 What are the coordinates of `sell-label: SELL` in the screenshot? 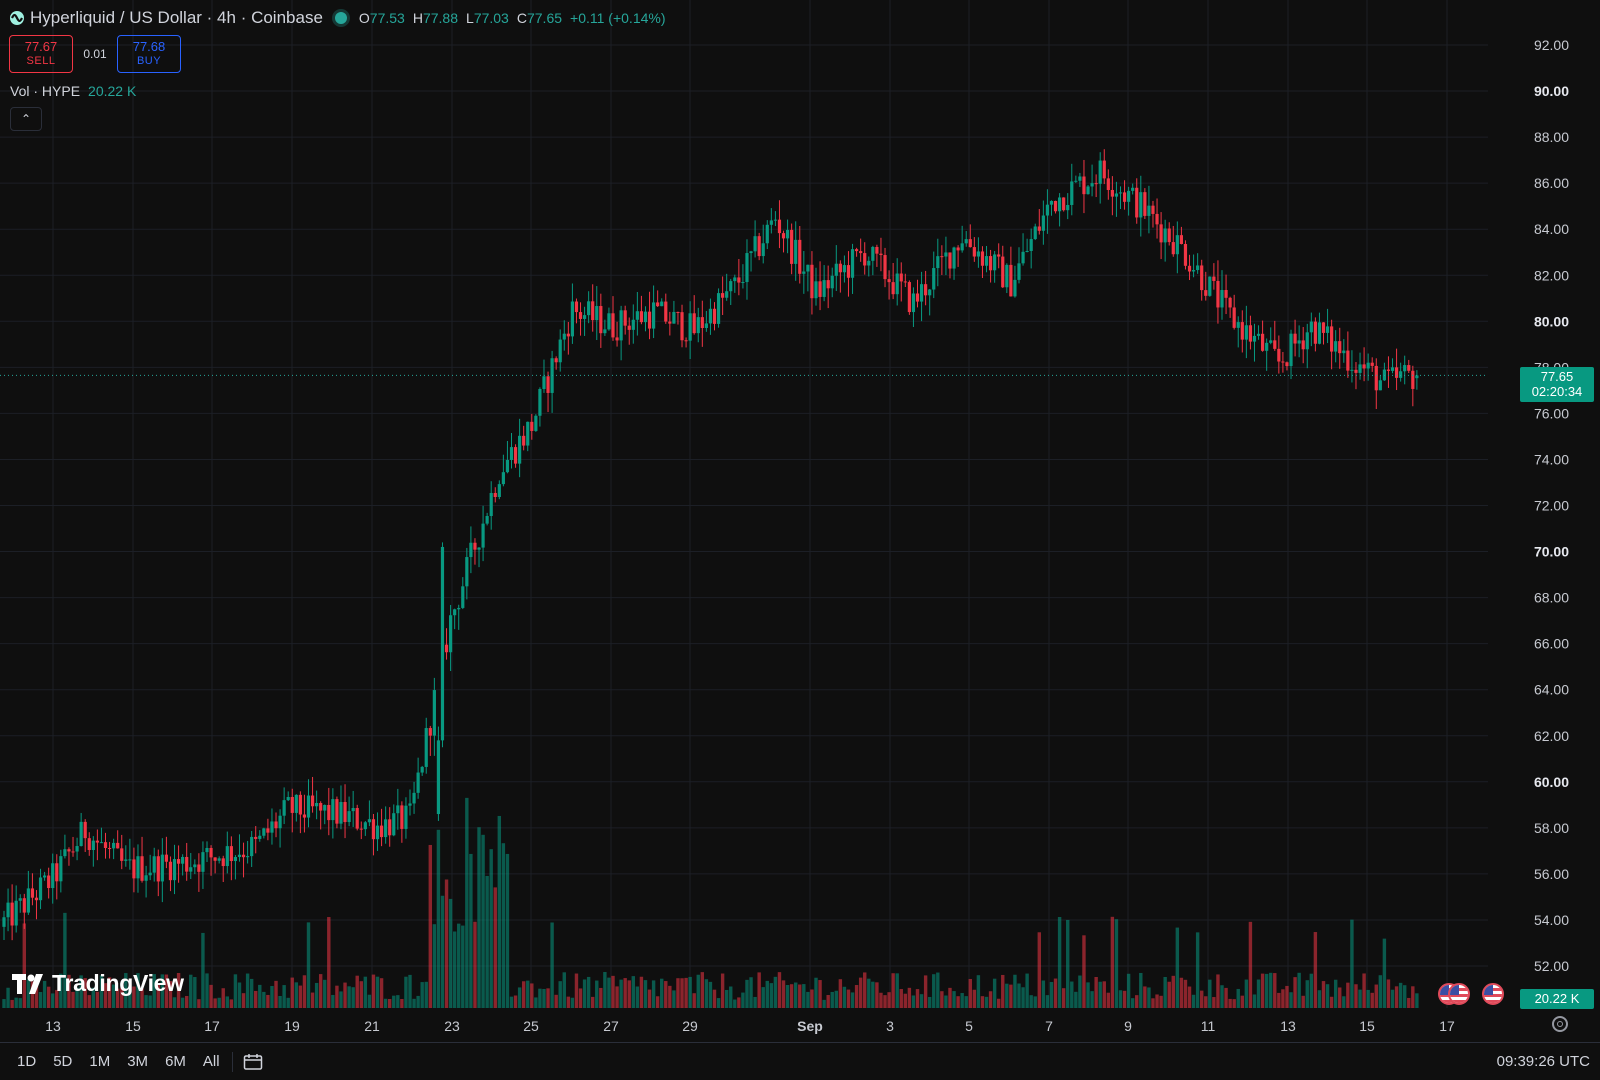 It's located at (41, 61).